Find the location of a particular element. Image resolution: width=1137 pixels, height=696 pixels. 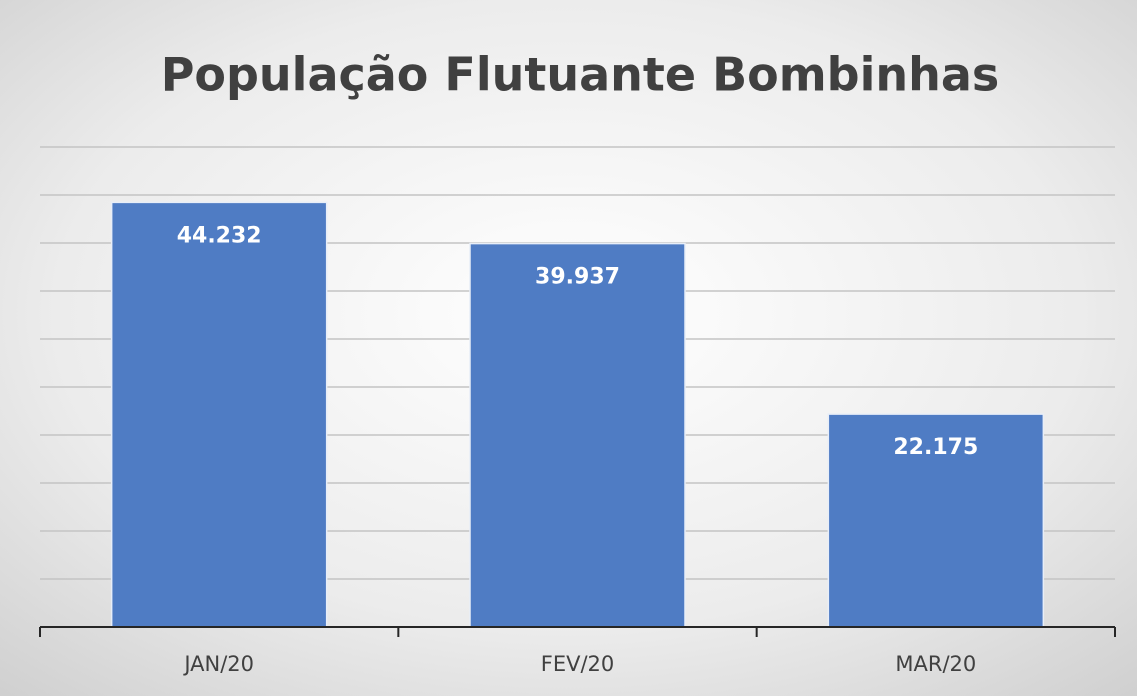

x-tick-label: JAN/20 is located at coordinates (218, 664).